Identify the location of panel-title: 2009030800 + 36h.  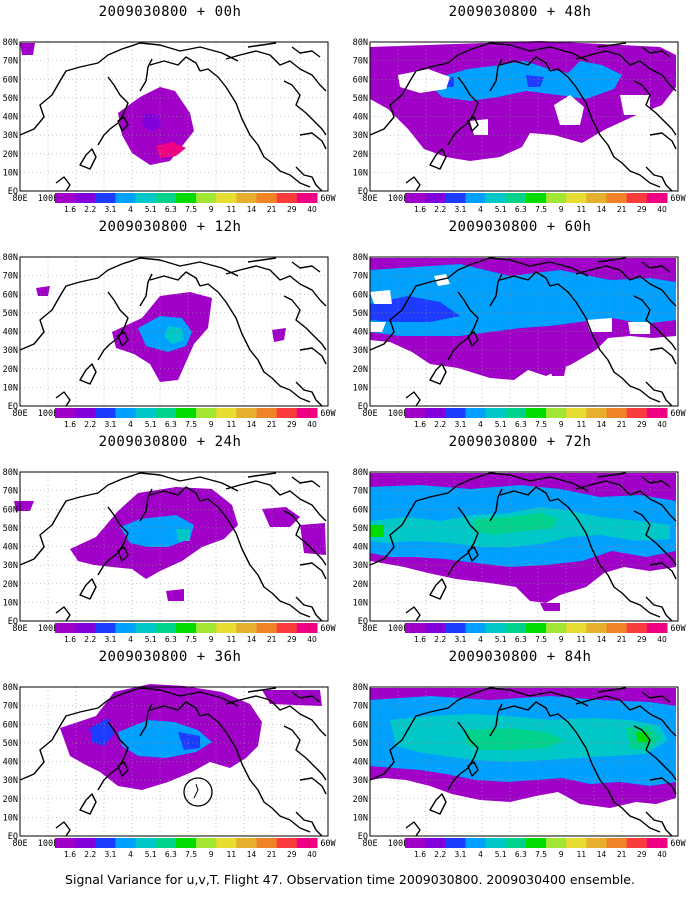
(170, 657).